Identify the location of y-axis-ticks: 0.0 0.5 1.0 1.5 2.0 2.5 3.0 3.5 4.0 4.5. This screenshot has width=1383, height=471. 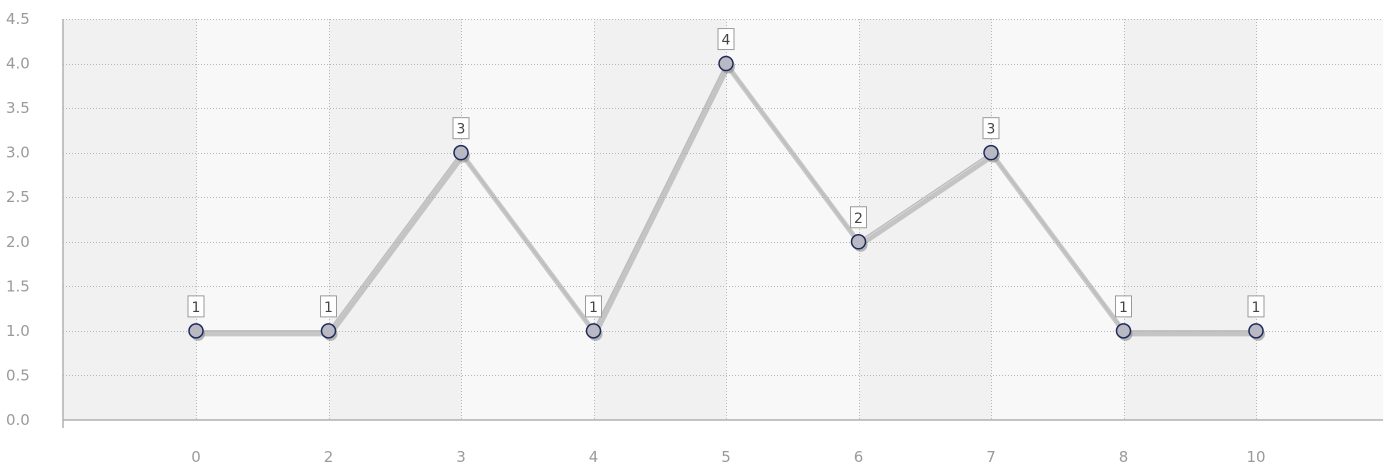
(18, 219).